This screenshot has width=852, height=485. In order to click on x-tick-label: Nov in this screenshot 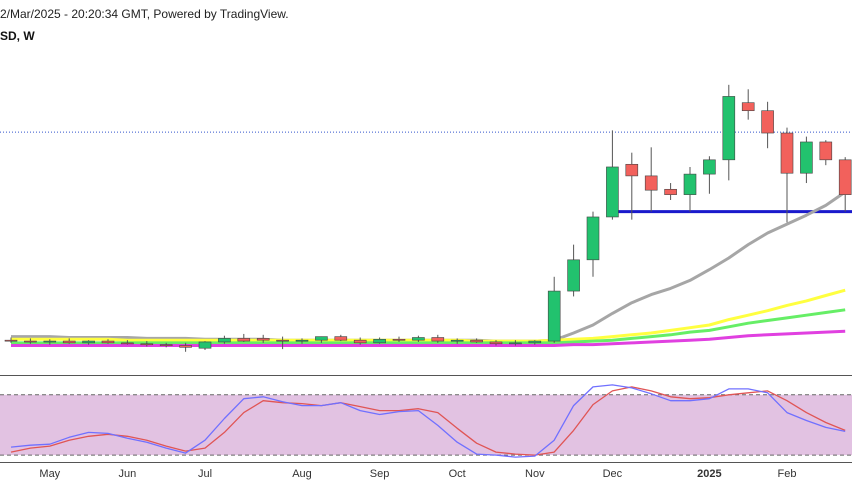, I will do `click(535, 474)`.